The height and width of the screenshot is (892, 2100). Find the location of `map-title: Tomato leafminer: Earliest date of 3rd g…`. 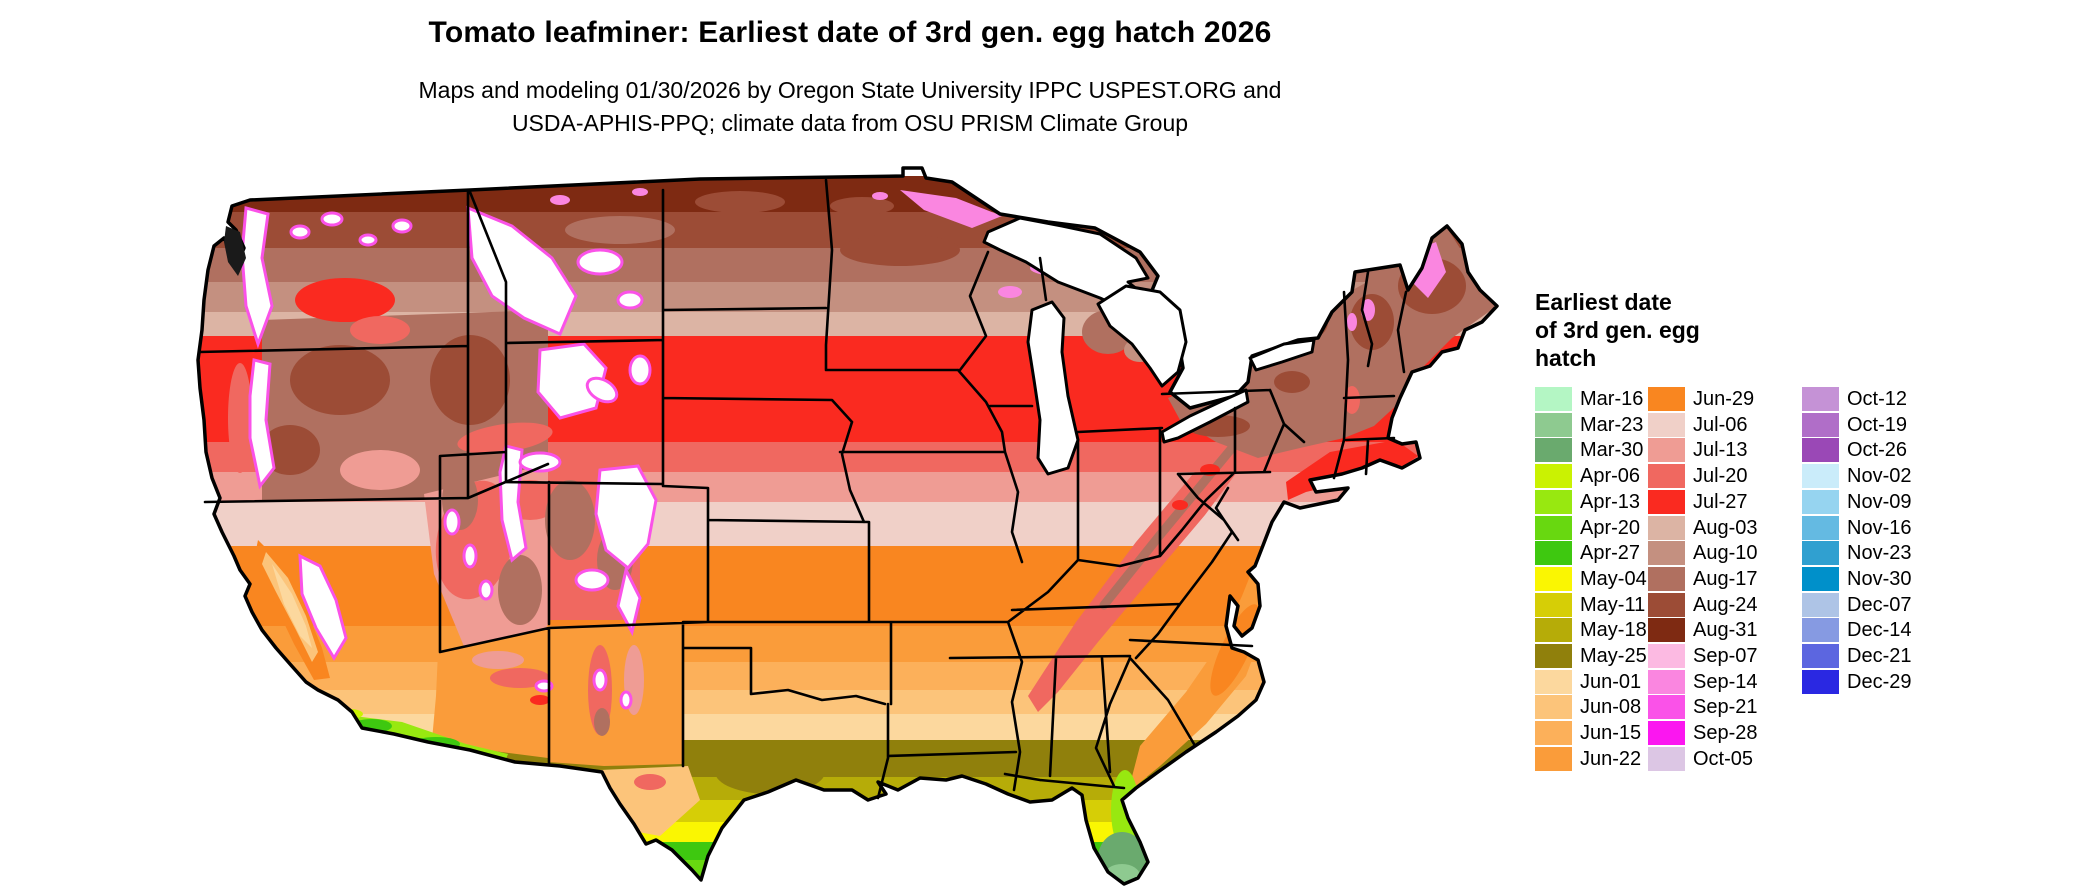

map-title: Tomato leafminer: Earliest date of 3rd g… is located at coordinates (850, 32).